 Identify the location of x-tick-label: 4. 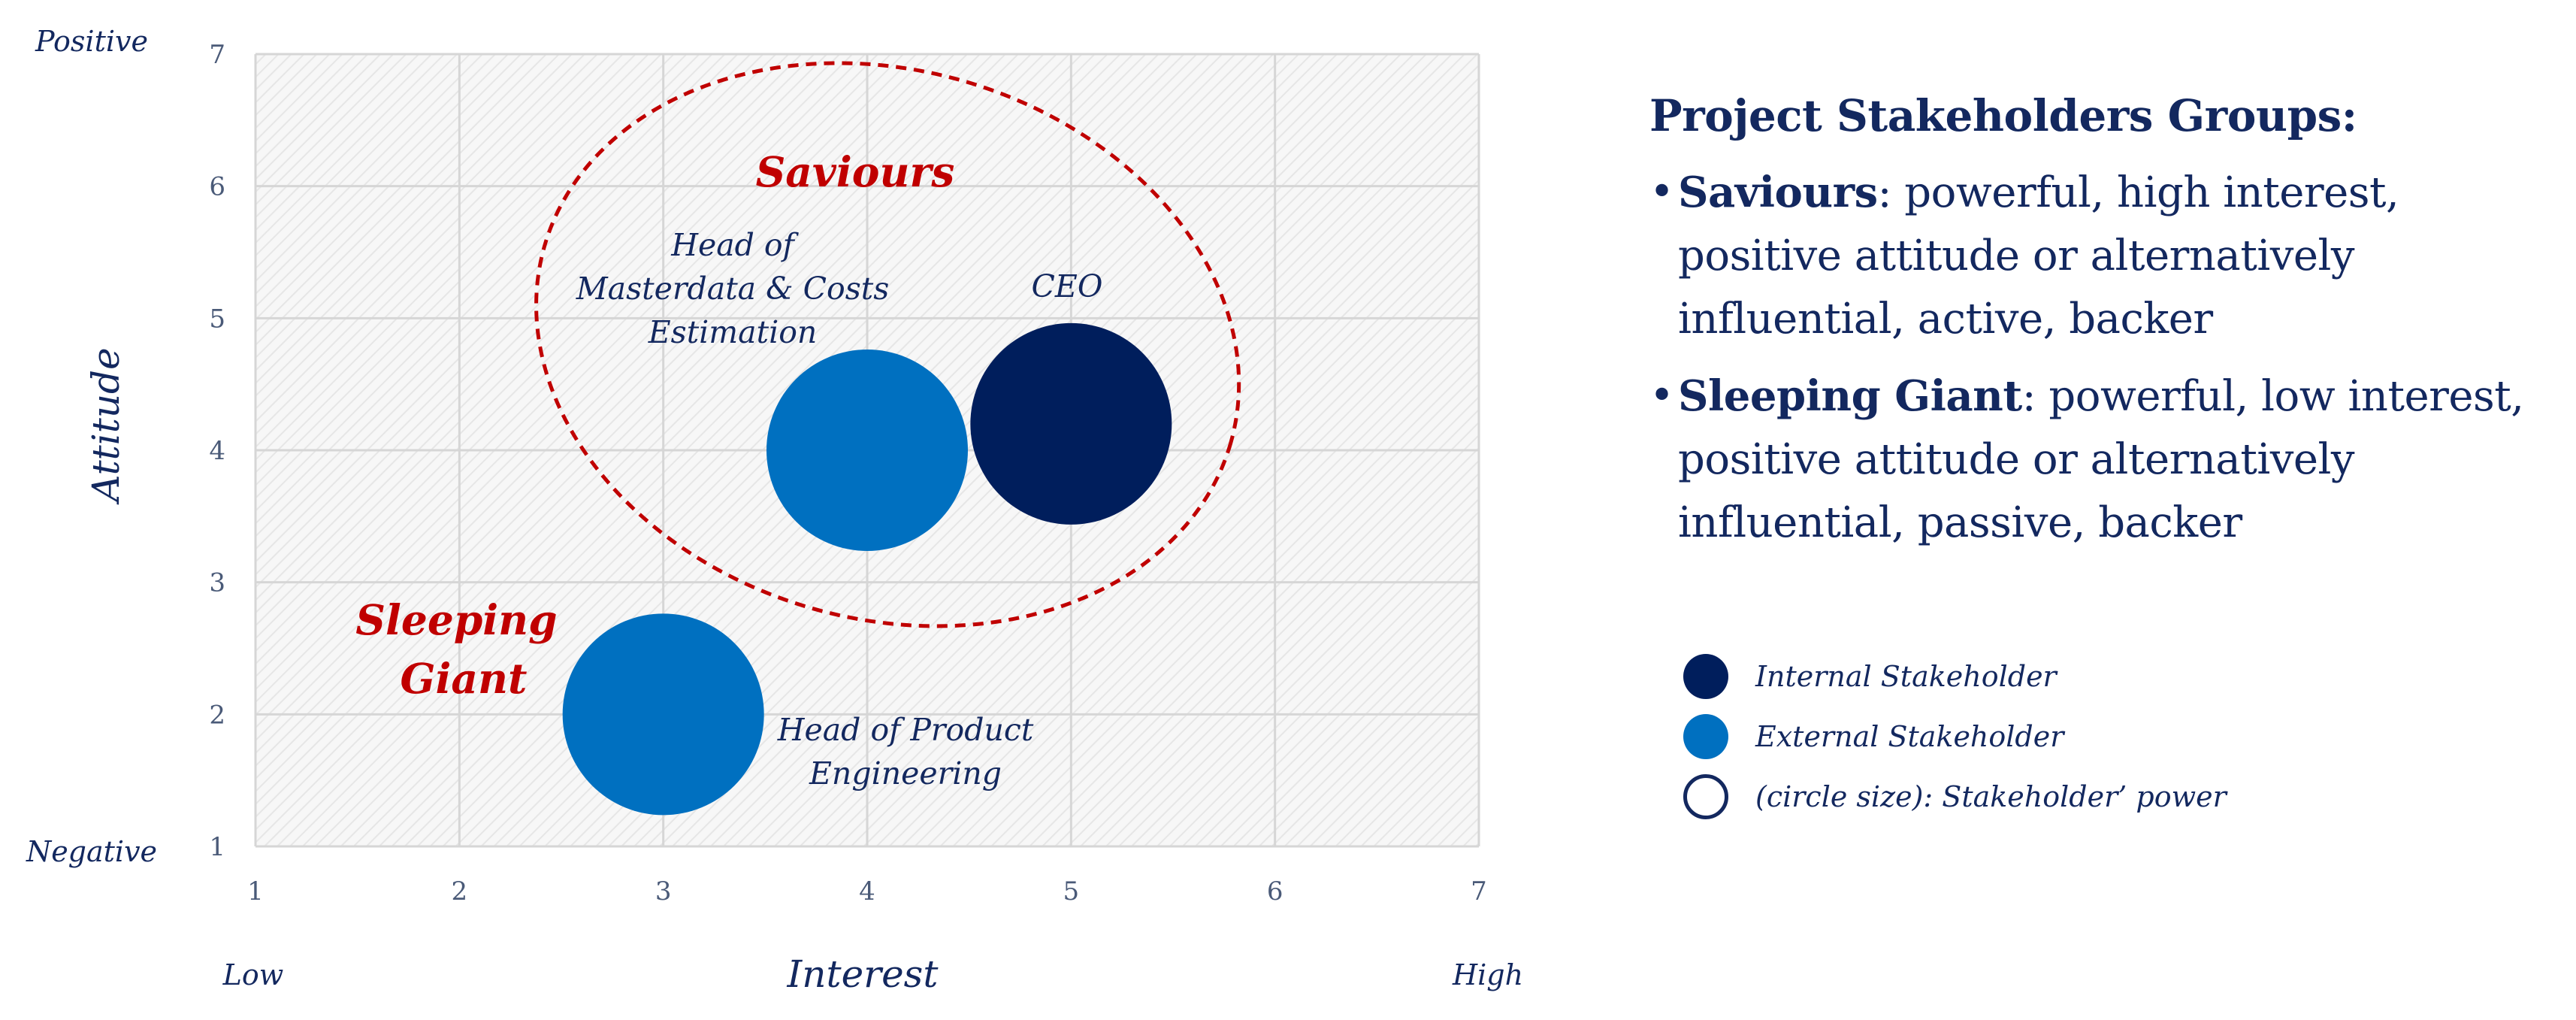
(867, 891).